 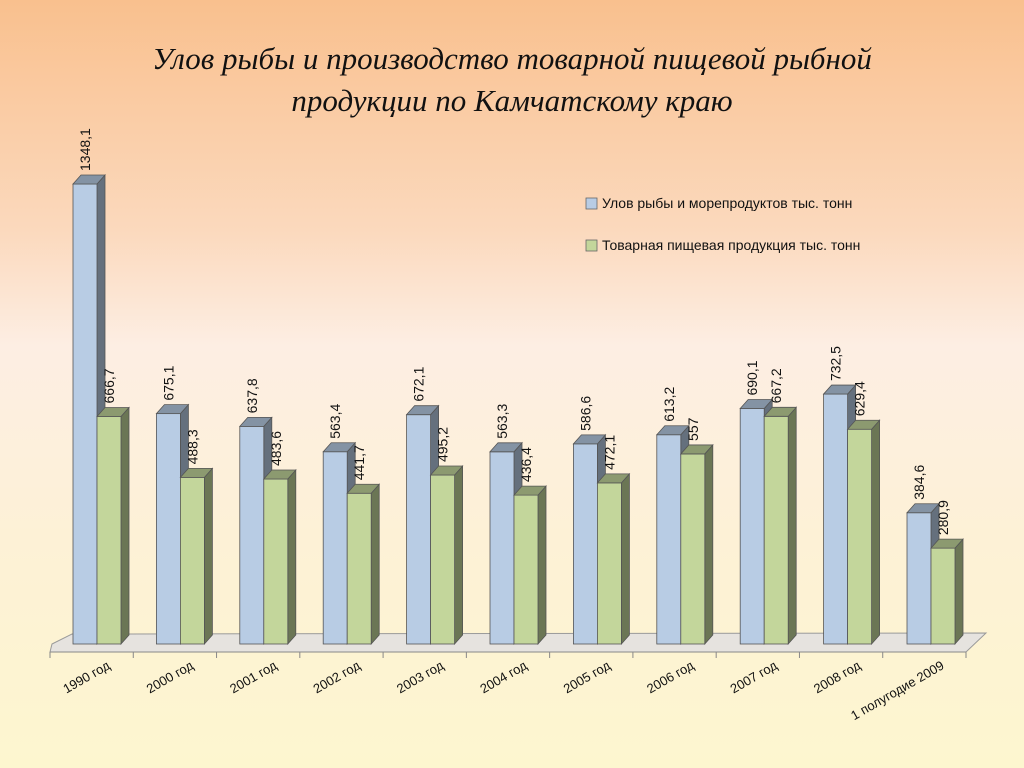 I want to click on category-label: 2002 год, so click(x=337, y=676).